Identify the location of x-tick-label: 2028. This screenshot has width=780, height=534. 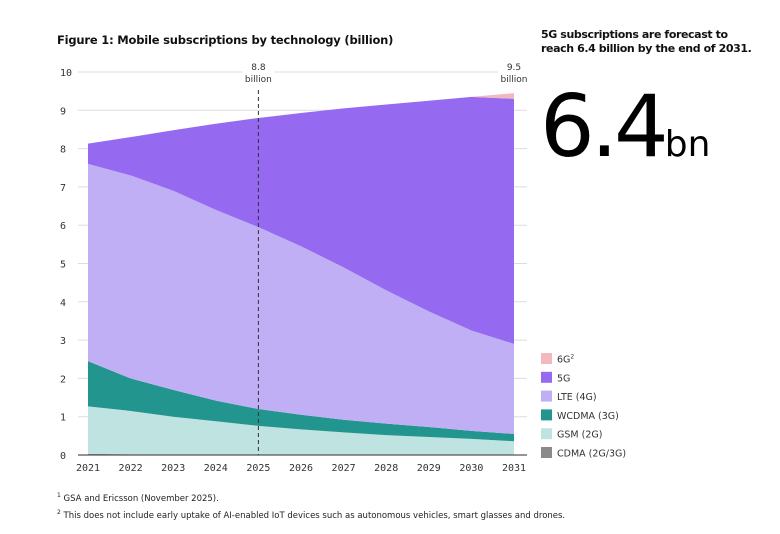
(386, 468).